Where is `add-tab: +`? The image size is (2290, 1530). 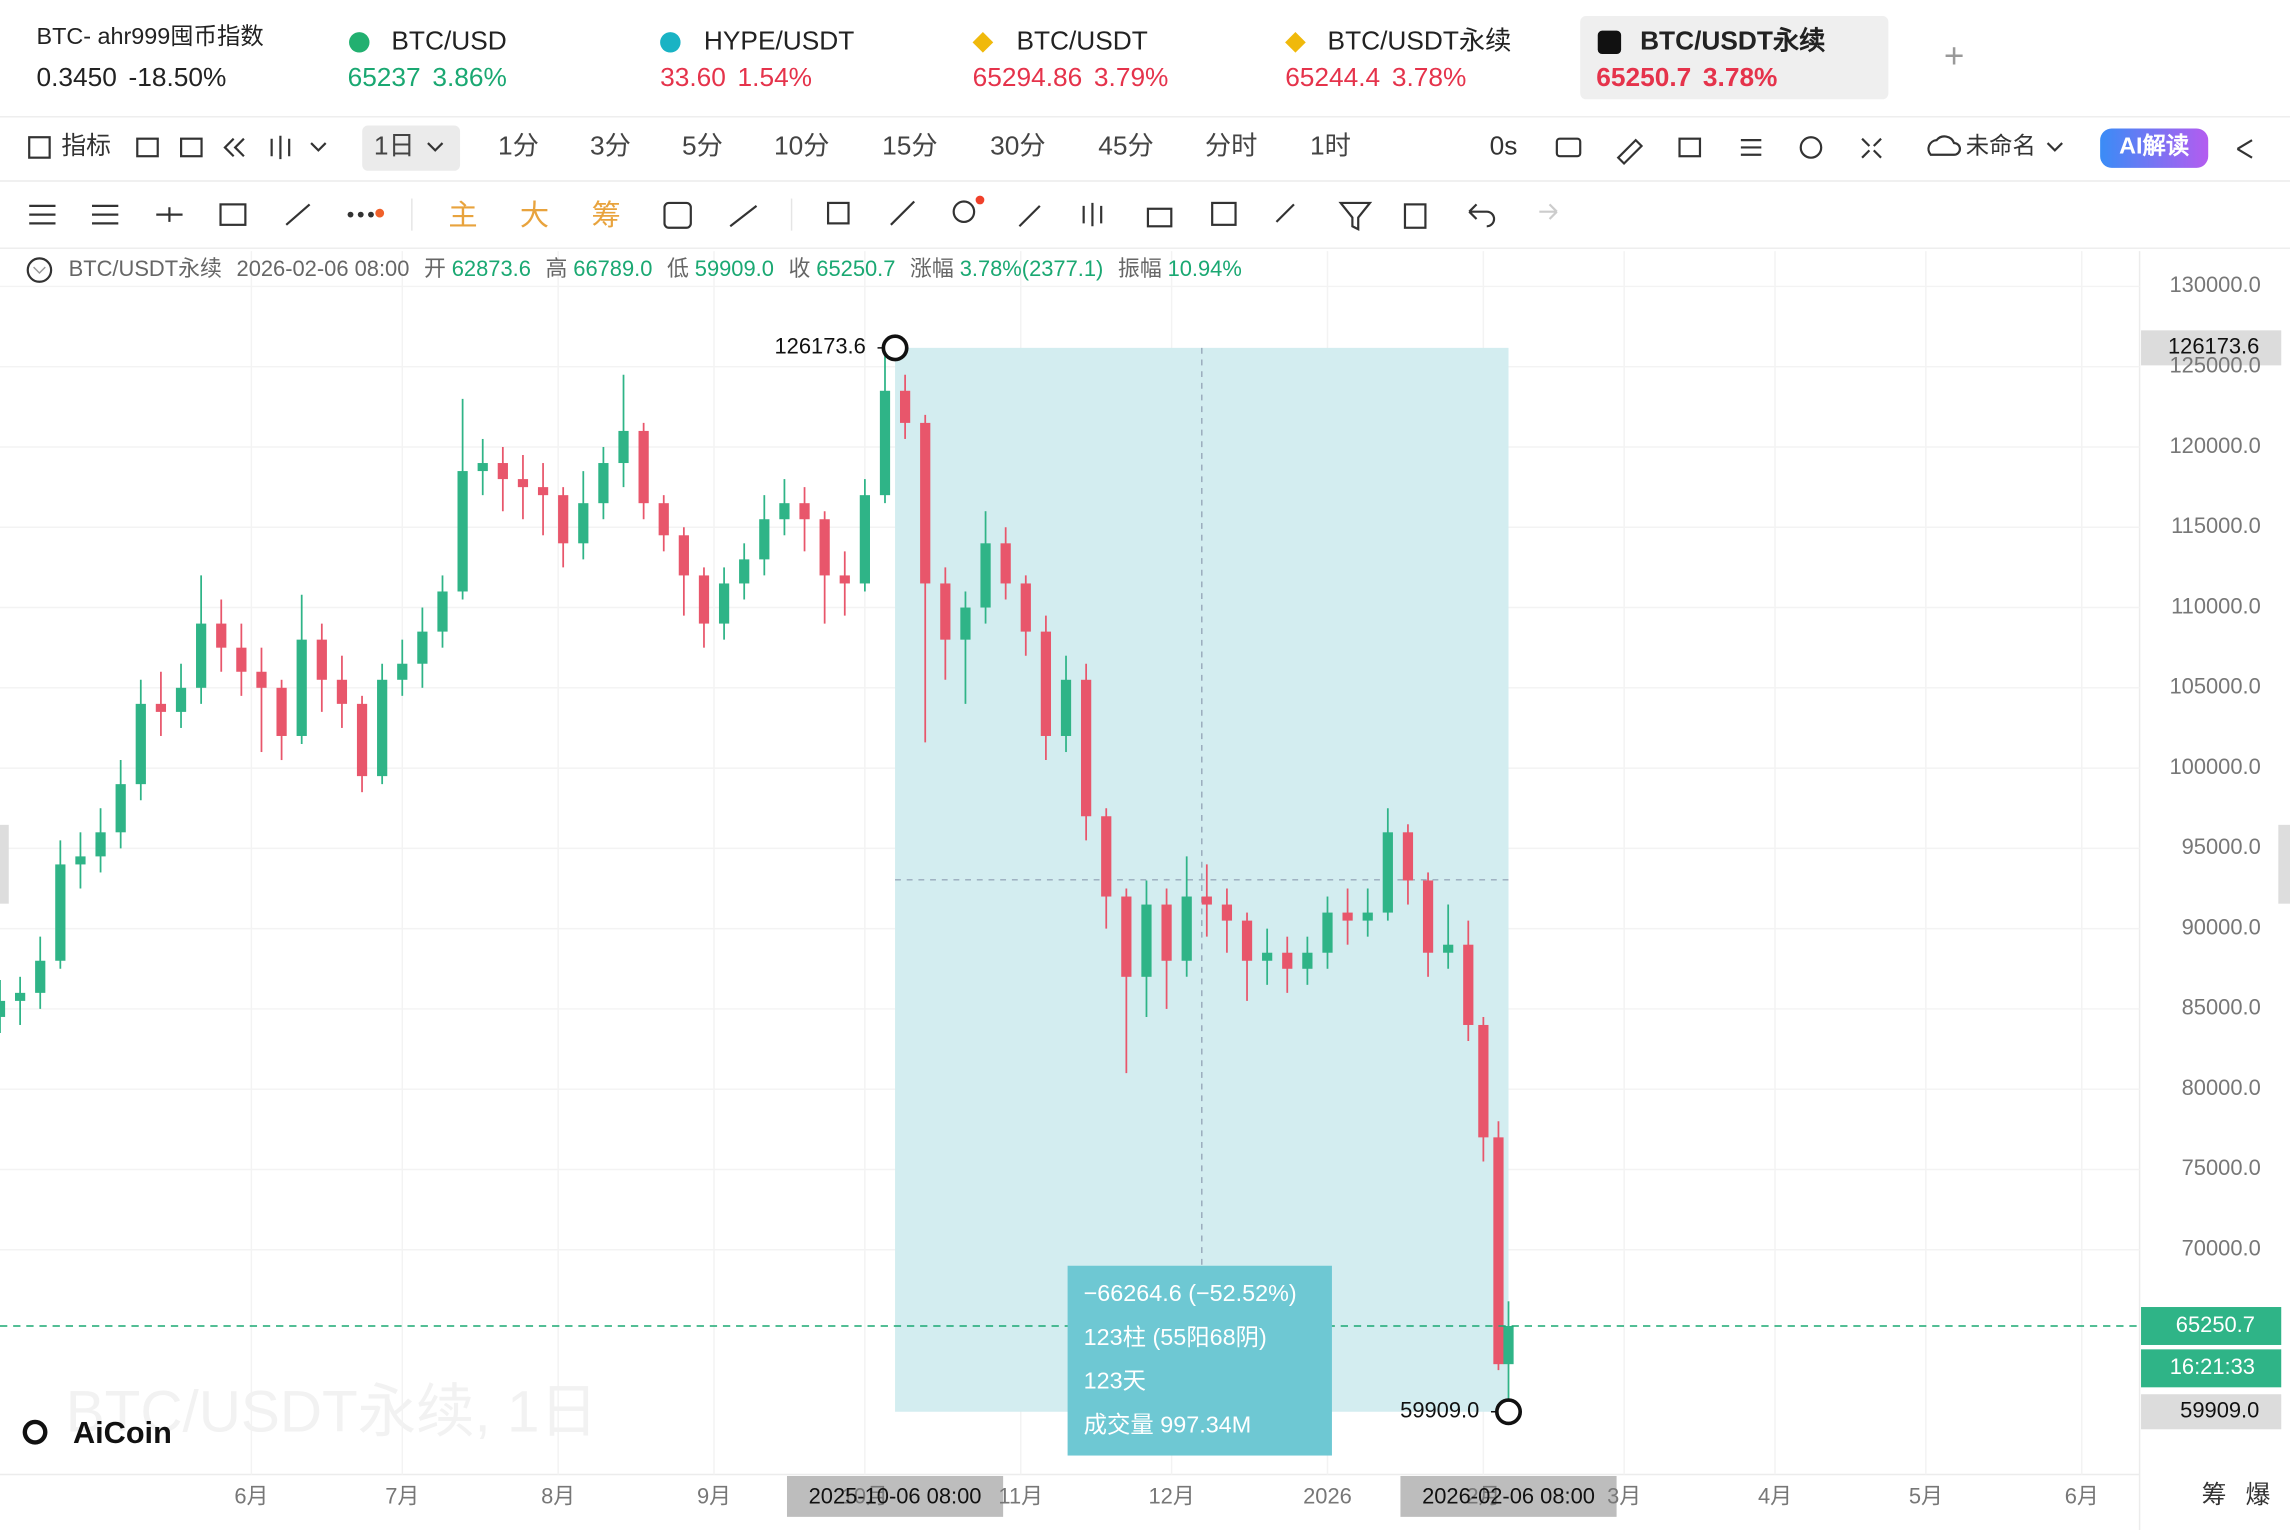
add-tab: + is located at coordinates (1954, 56).